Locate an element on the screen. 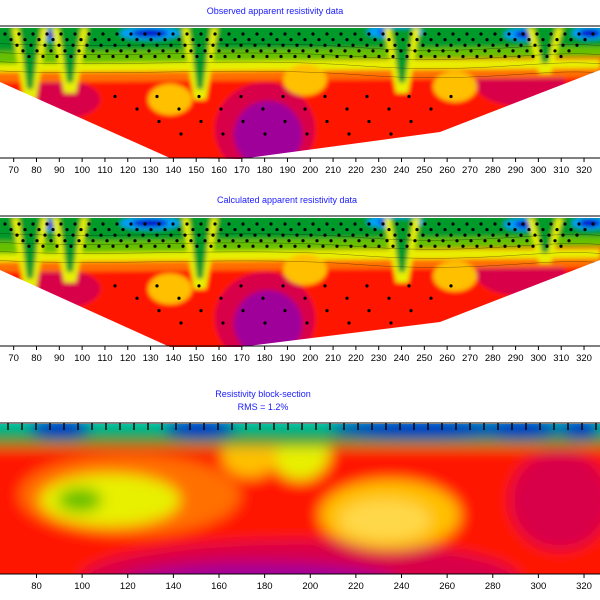 This screenshot has width=600, height=600. x-tick-label: 150 is located at coordinates (196, 170).